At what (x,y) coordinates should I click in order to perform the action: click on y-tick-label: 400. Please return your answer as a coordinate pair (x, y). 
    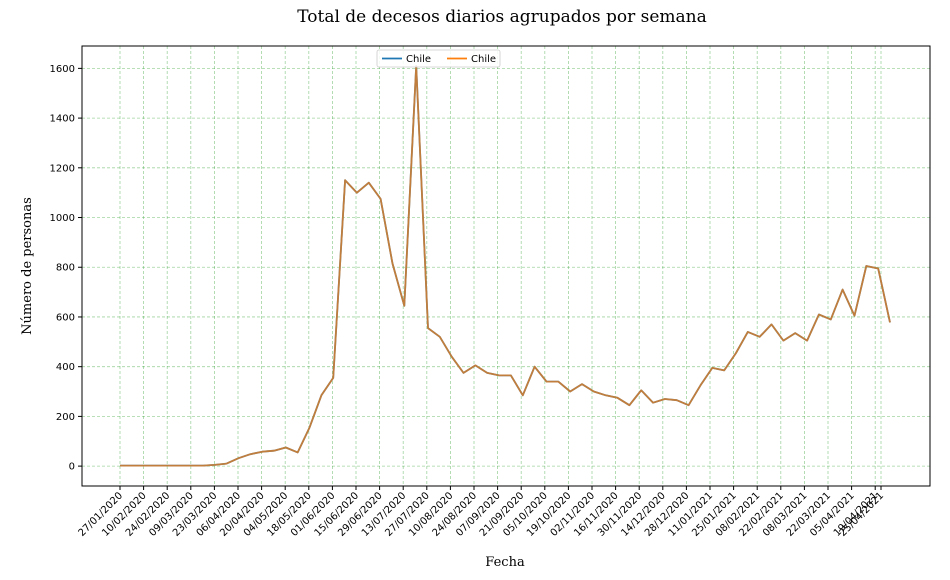
    Looking at the image, I should click on (65, 367).